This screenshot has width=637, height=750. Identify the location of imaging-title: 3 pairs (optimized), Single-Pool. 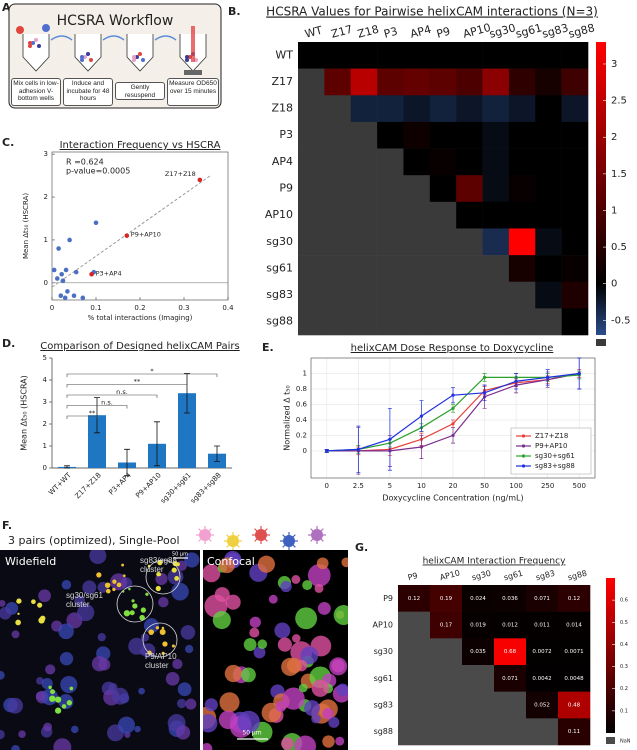
(94, 540).